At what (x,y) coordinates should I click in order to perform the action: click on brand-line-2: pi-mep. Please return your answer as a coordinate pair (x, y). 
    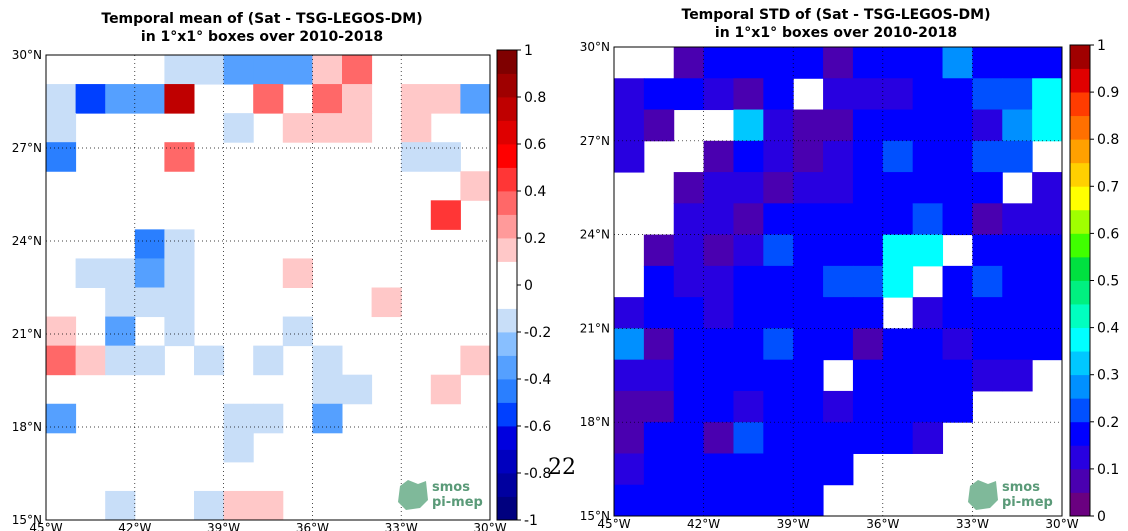
    Looking at the image, I should click on (457, 502).